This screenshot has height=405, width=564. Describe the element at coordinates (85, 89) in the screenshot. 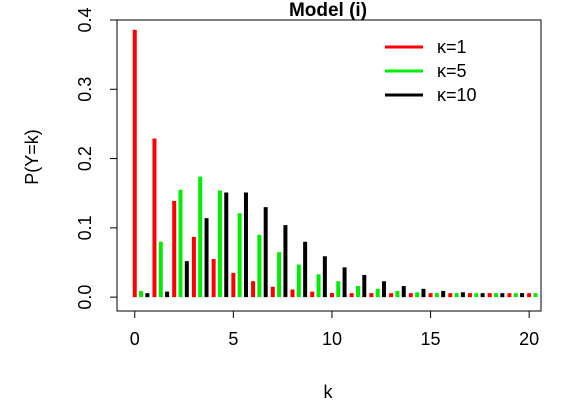

I see `y-tick-label-3: 0.3` at that location.